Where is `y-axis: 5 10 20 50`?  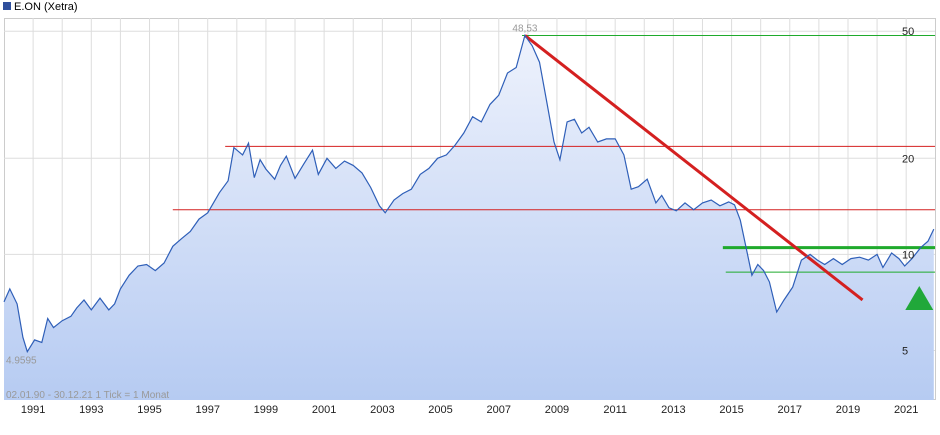 y-axis: 5 10 20 50 is located at coordinates (908, 191).